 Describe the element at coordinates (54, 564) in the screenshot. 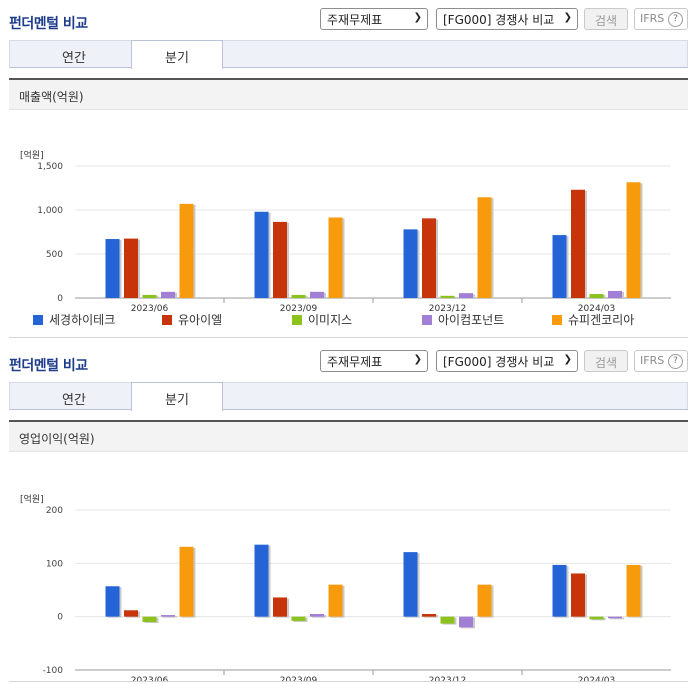

I see `y-tick-label: 100` at that location.